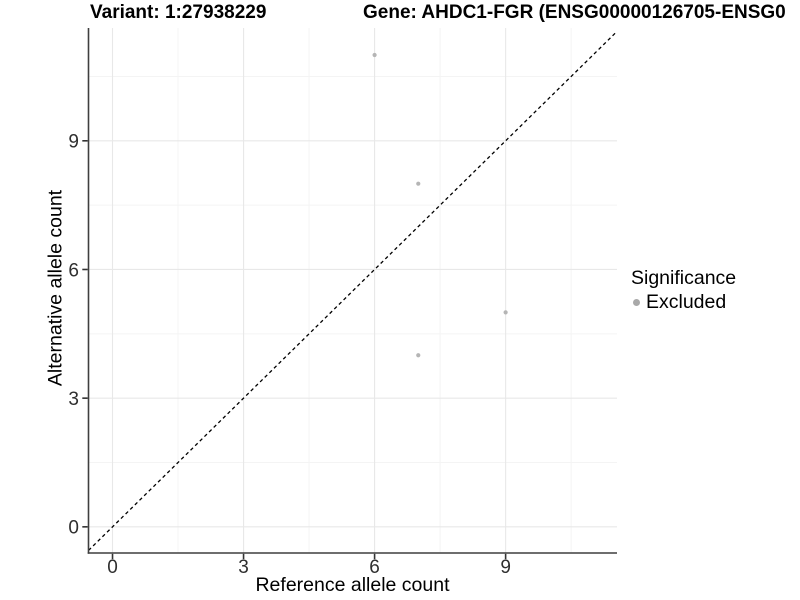 This screenshot has width=800, height=600. I want to click on circle-icon, so click(636, 302).